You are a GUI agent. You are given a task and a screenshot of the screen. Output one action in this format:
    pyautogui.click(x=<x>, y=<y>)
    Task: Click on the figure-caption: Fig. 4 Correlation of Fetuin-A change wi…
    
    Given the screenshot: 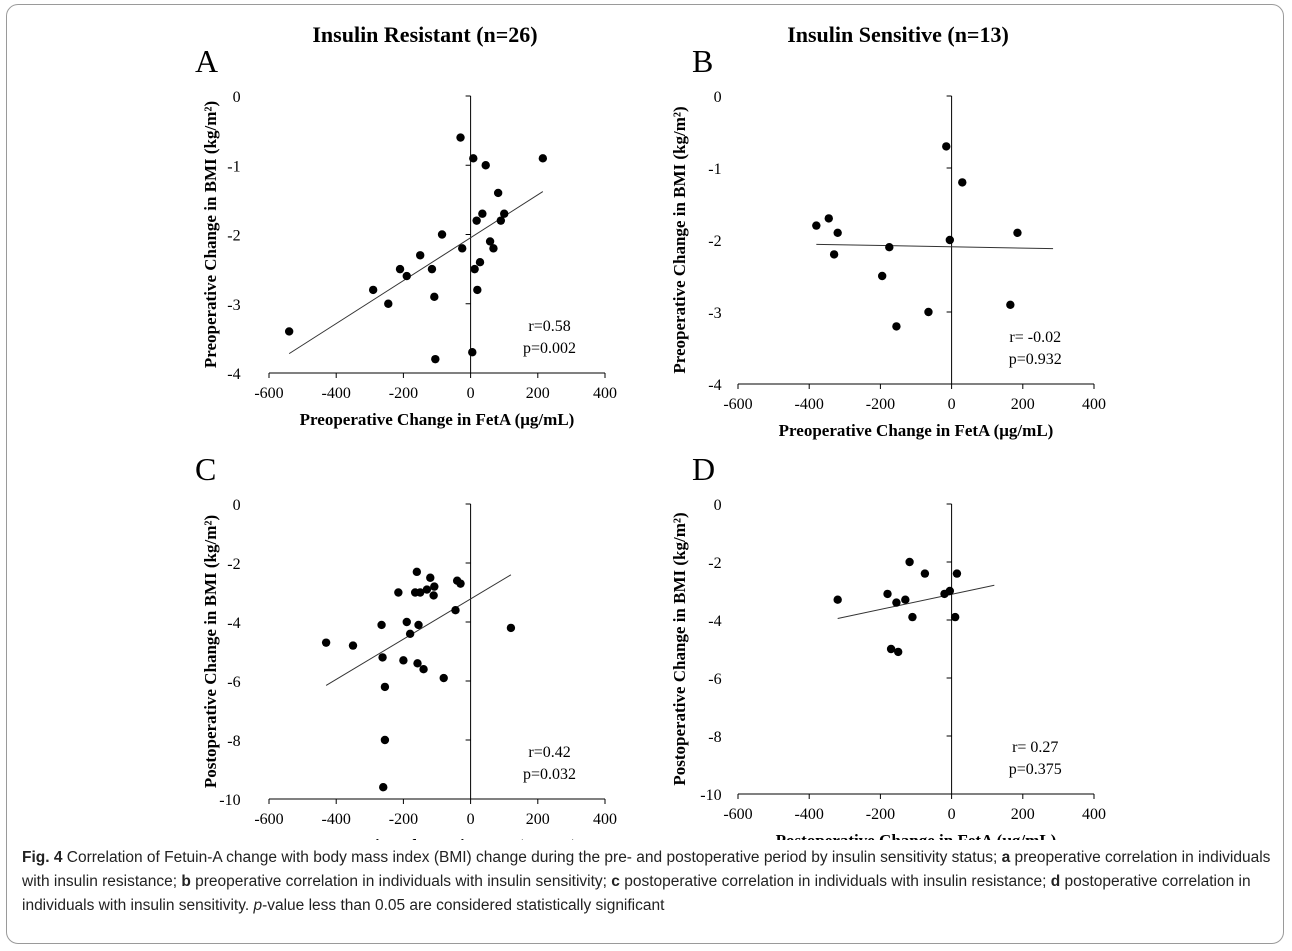 What is the action you would take?
    pyautogui.click(x=647, y=882)
    